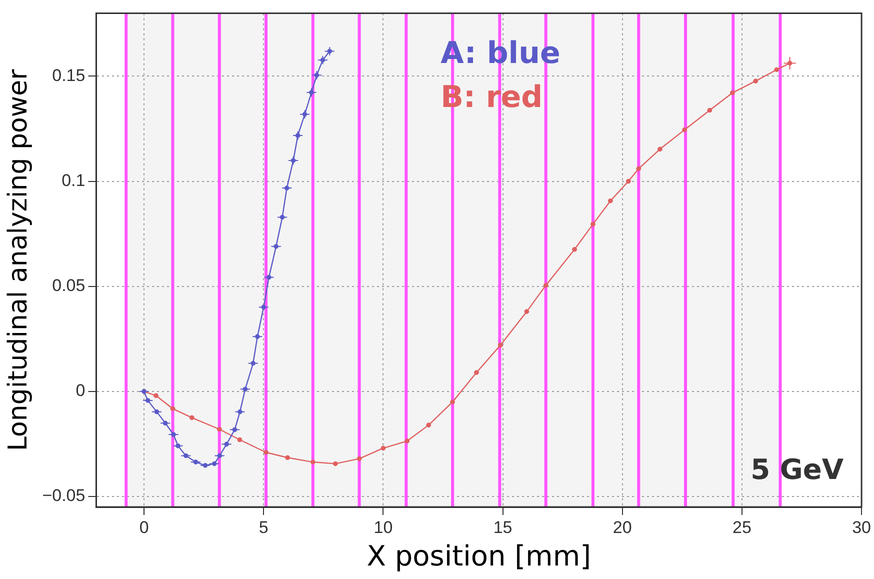 The height and width of the screenshot is (579, 874). I want to click on y-tick-label: −0.05, so click(64, 496).